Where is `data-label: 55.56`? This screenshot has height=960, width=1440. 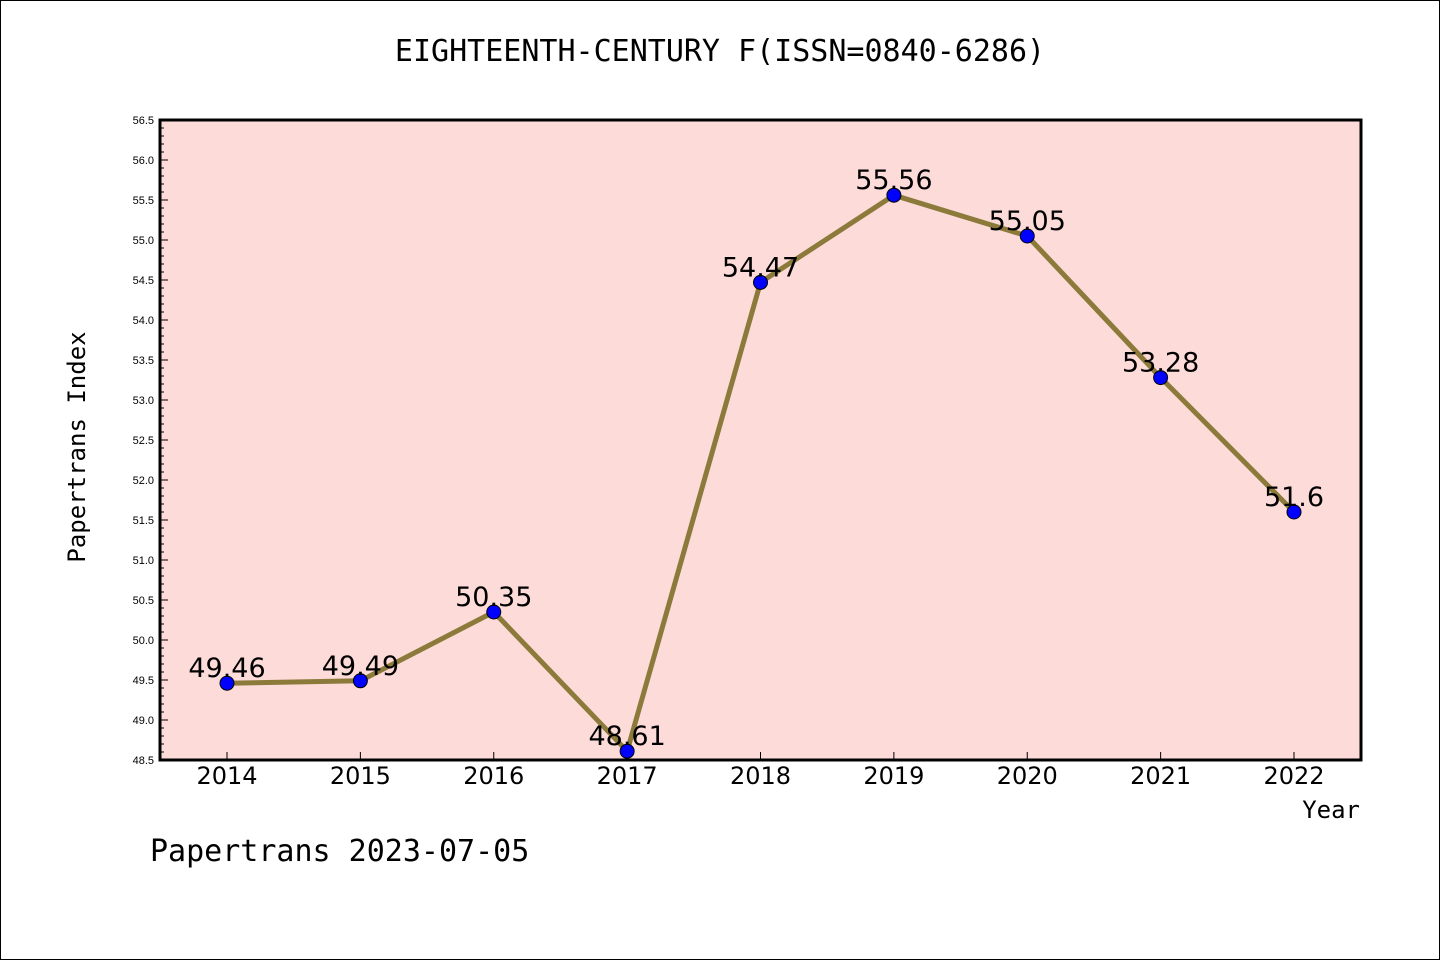
data-label: 55.56 is located at coordinates (893, 180).